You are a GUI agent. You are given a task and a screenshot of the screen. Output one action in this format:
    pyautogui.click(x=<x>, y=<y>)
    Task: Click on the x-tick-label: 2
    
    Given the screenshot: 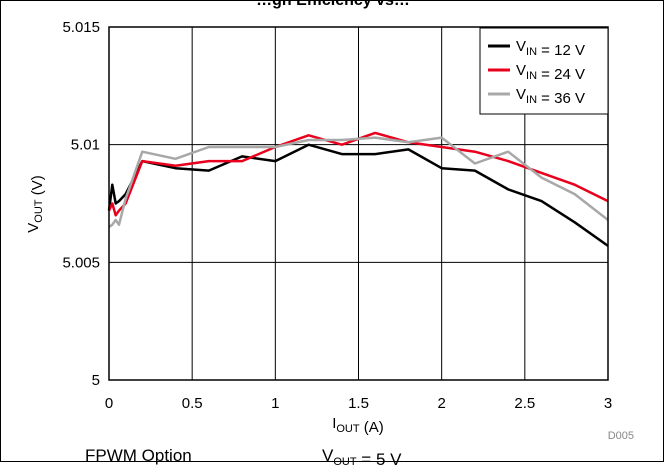 What is the action you would take?
    pyautogui.click(x=441, y=403)
    